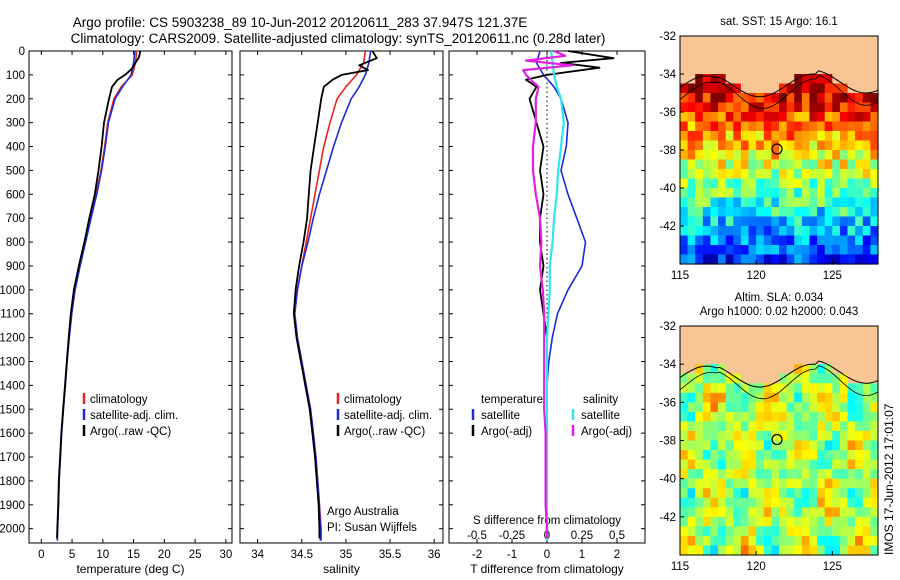  What do you see at coordinates (15, 171) in the screenshot?
I see `depth-tick-label: 500` at bounding box center [15, 171].